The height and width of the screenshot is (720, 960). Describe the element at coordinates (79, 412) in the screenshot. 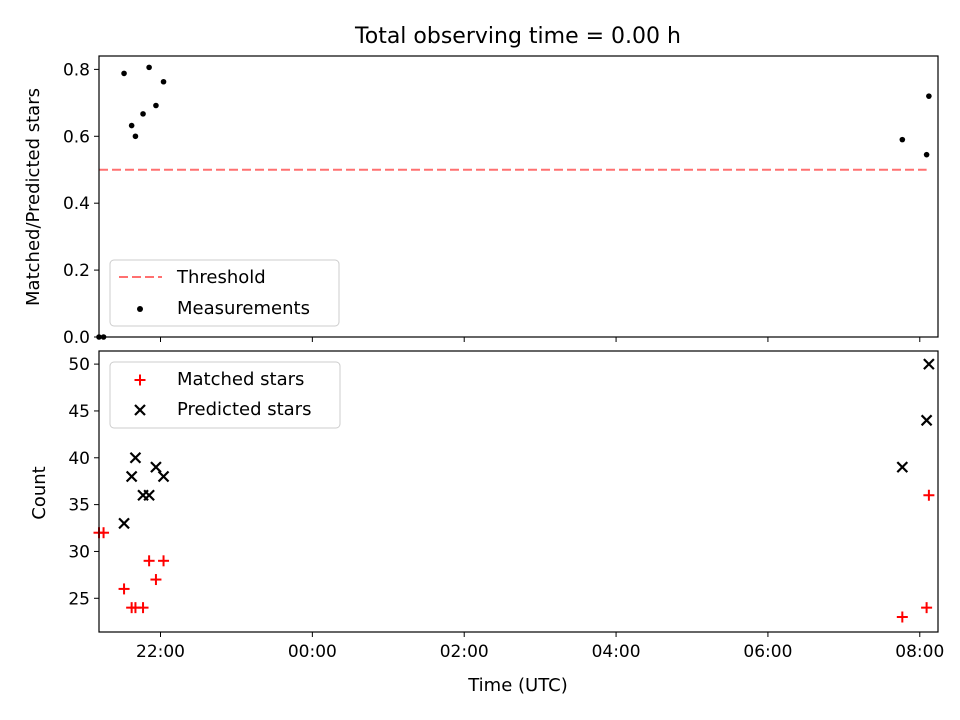

I see `count-y-tick-label: 45` at that location.